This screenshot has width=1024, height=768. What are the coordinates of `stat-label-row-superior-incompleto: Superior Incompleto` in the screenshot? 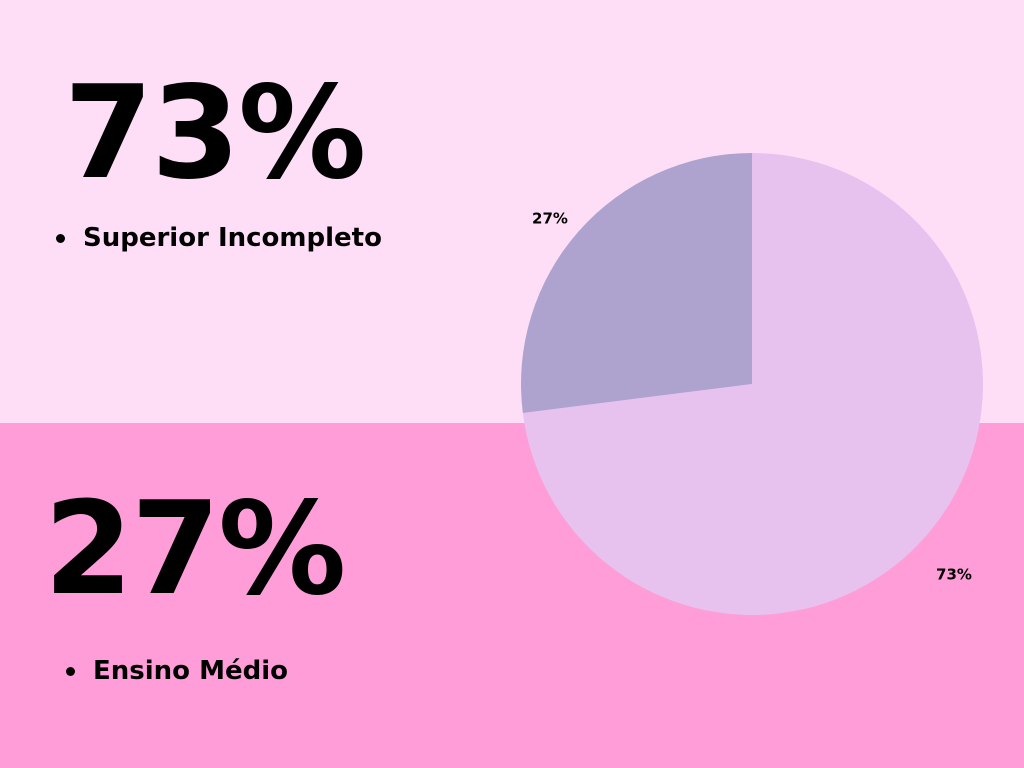 It's located at (219, 238).